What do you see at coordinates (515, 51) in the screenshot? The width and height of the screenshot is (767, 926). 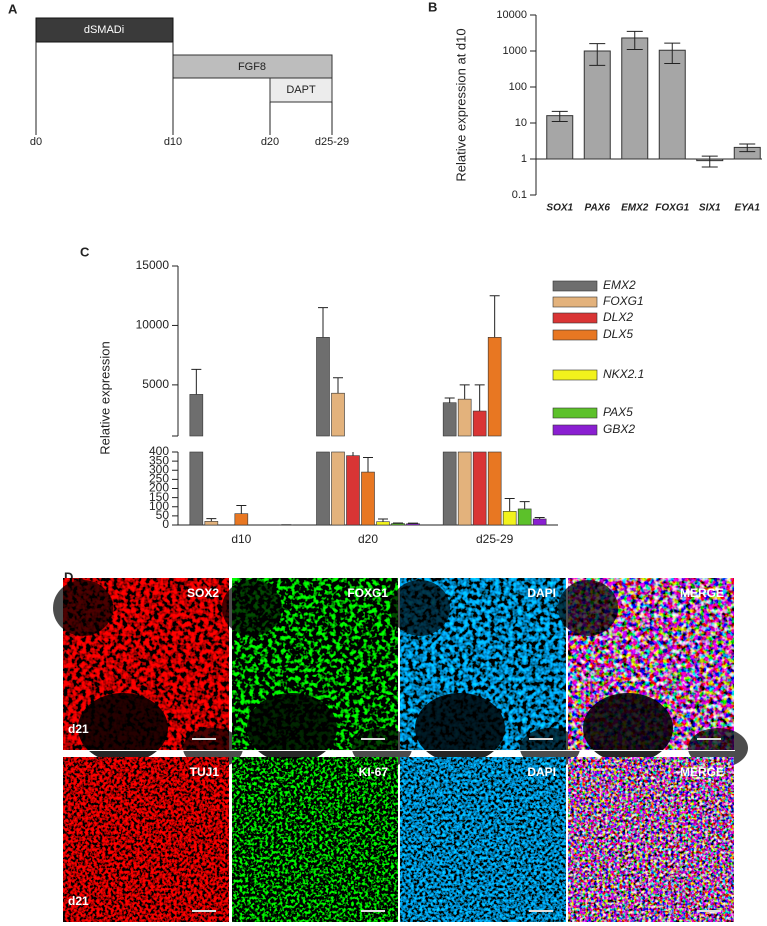 I see `y-tick-label: 1000` at bounding box center [515, 51].